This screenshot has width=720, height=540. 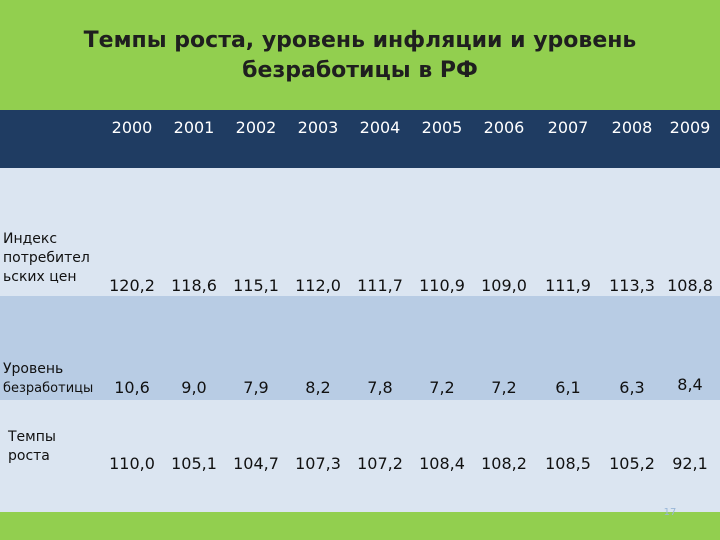 What do you see at coordinates (670, 512) in the screenshot?
I see `page-number: 17` at bounding box center [670, 512].